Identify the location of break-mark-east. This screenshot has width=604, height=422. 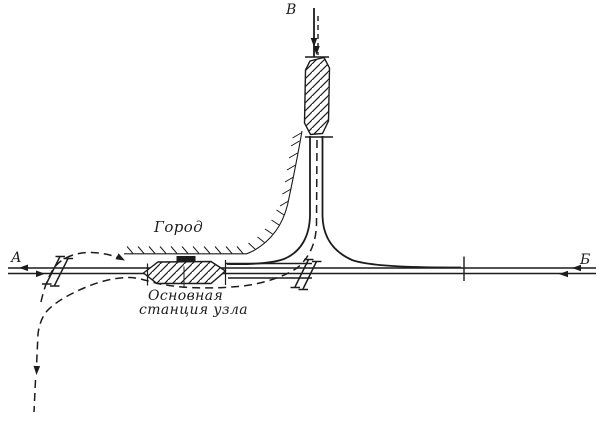
(306, 274).